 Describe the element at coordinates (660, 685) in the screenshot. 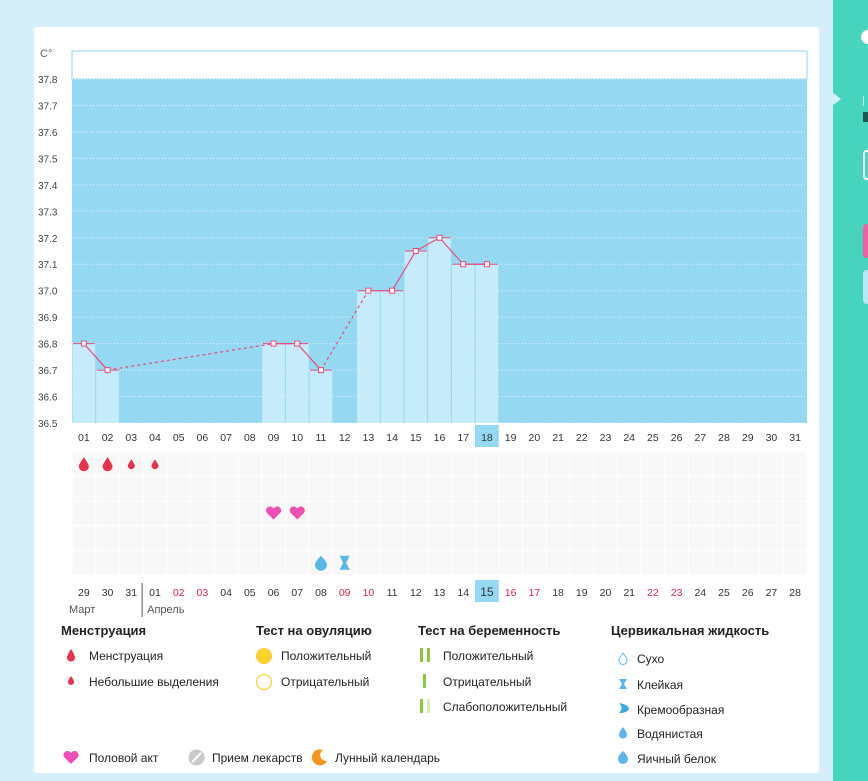

I see `legend-cervical-sticky: Клейкая` at that location.